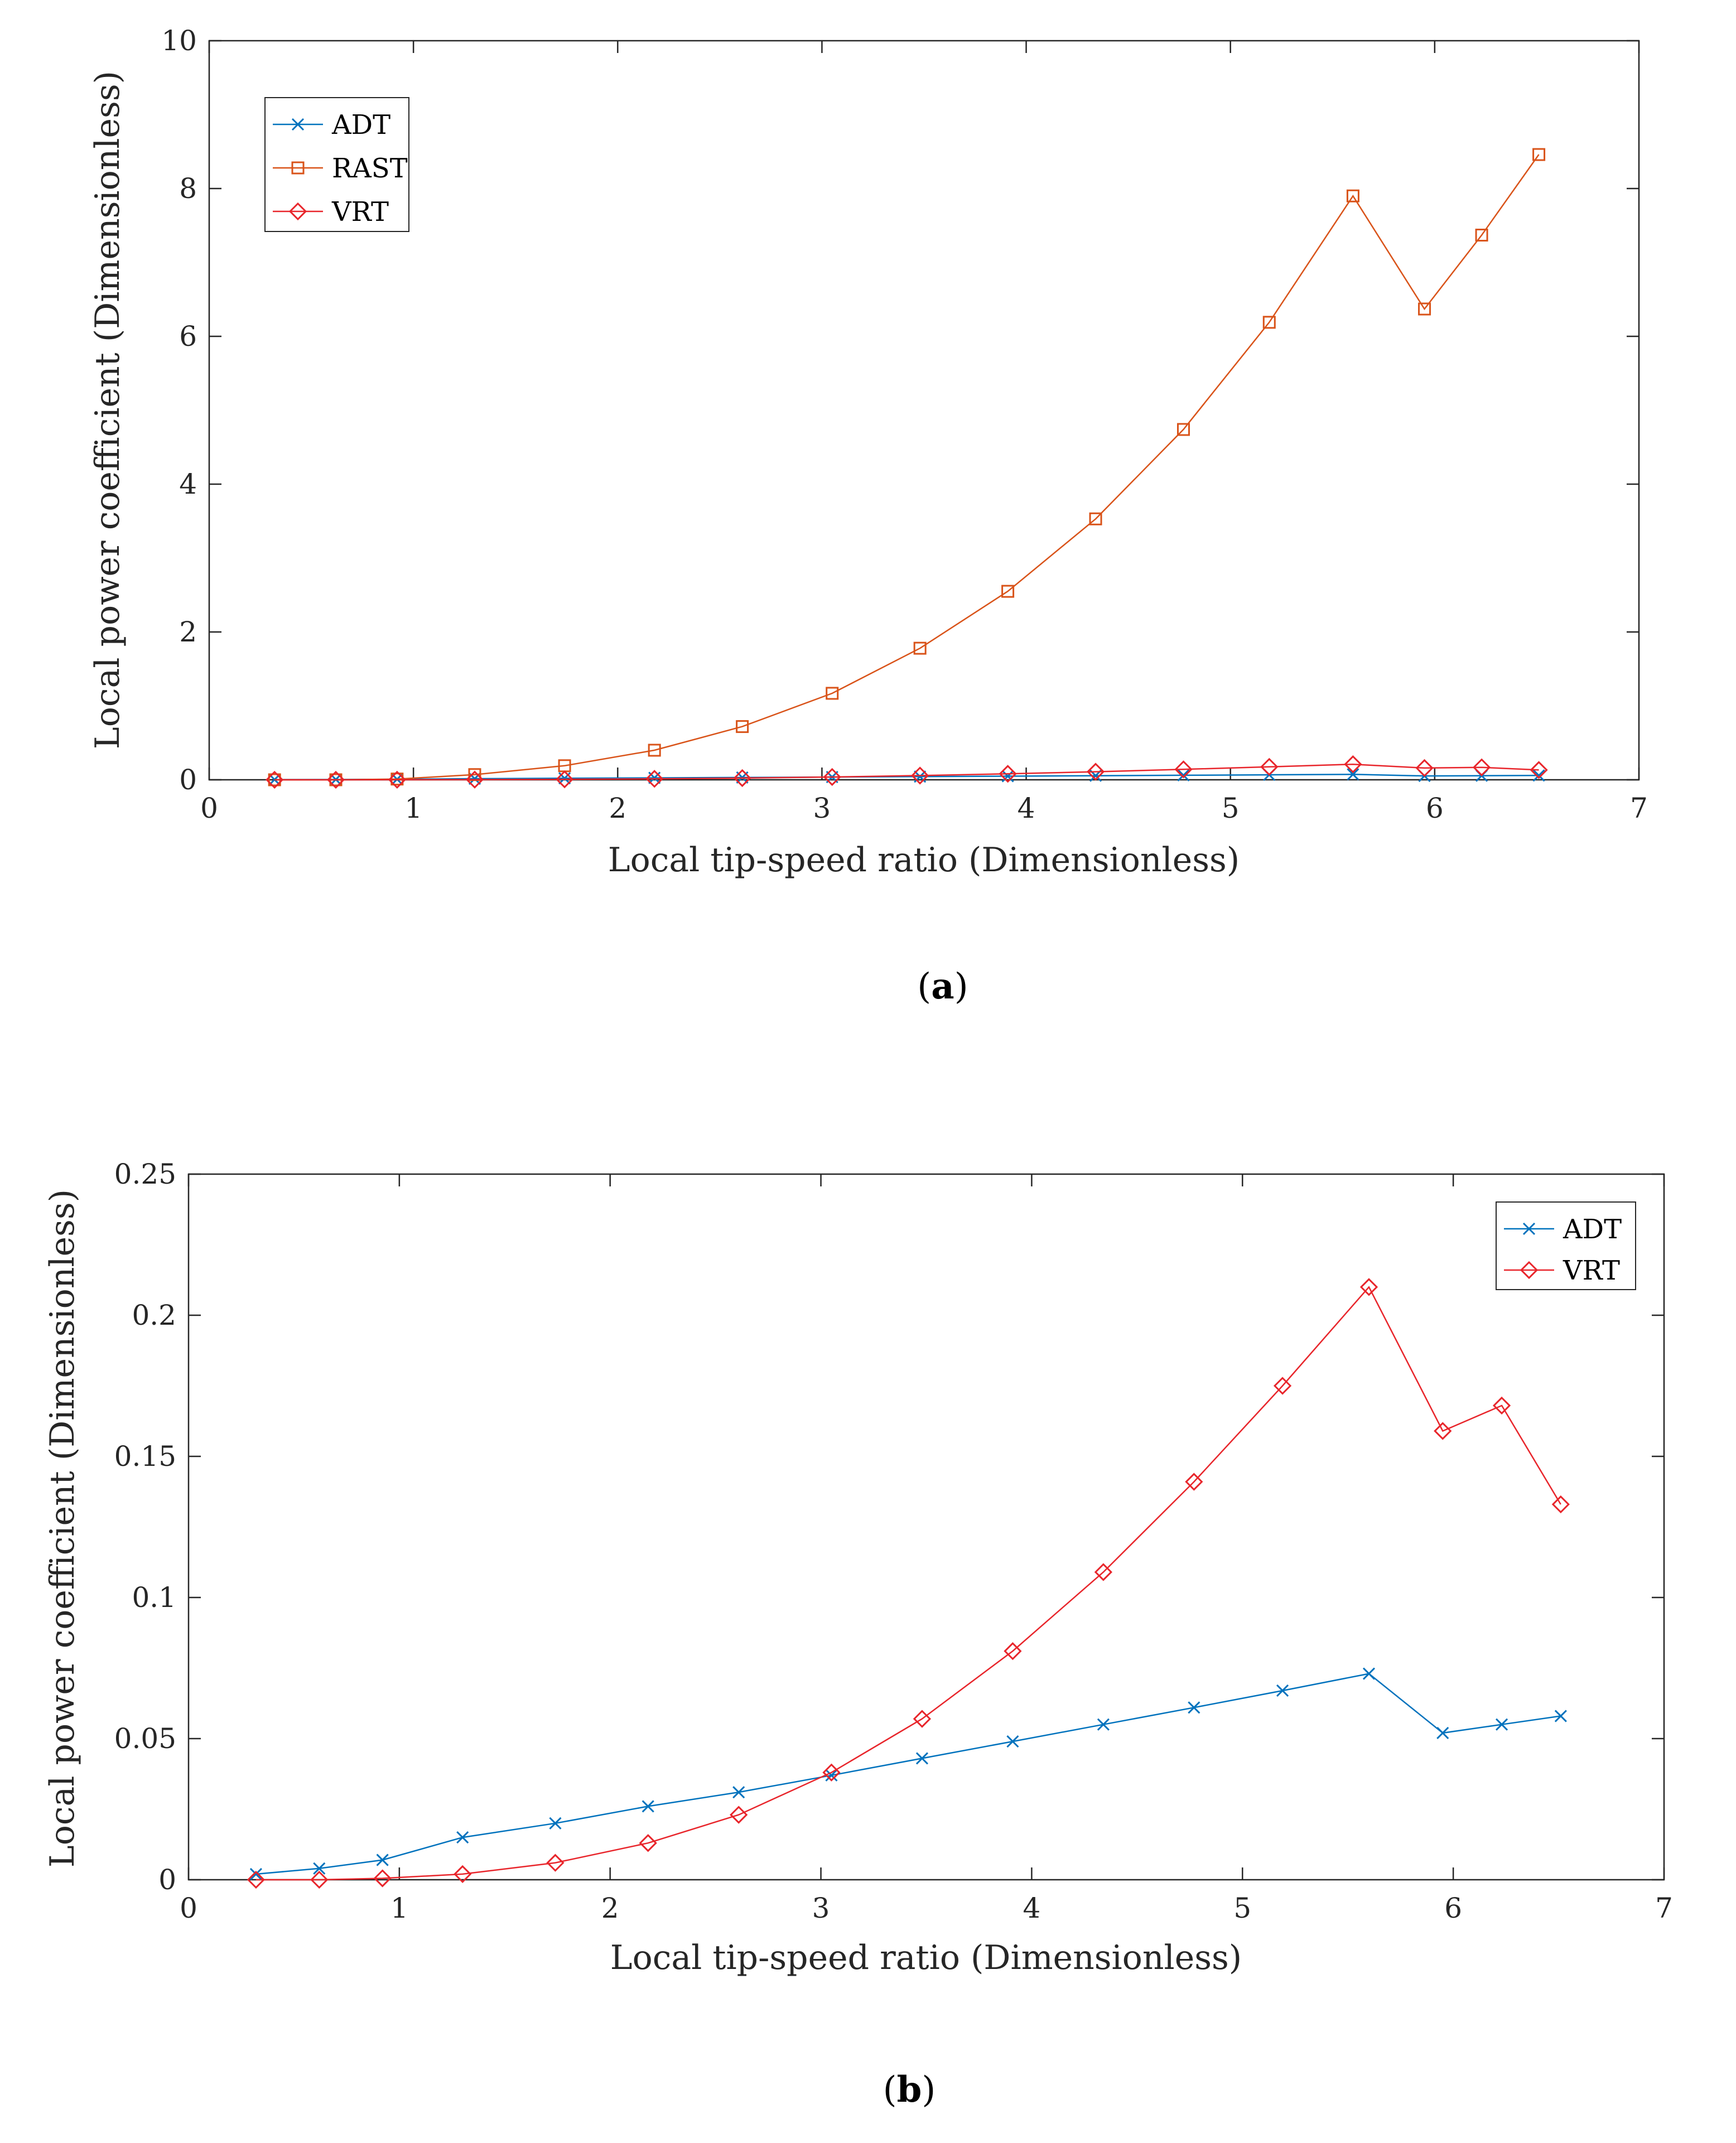 This screenshot has height=2143, width=1736. Describe the element at coordinates (154, 1315) in the screenshot. I see `y-tick-label: 0.2` at that location.